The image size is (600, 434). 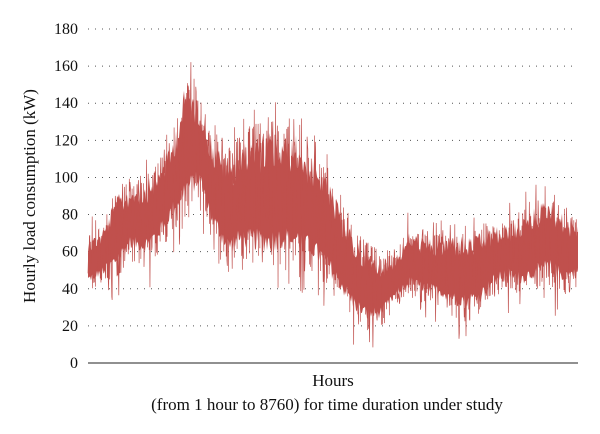 What do you see at coordinates (66, 177) in the screenshot?
I see `y-tick-label-100: 100` at bounding box center [66, 177].